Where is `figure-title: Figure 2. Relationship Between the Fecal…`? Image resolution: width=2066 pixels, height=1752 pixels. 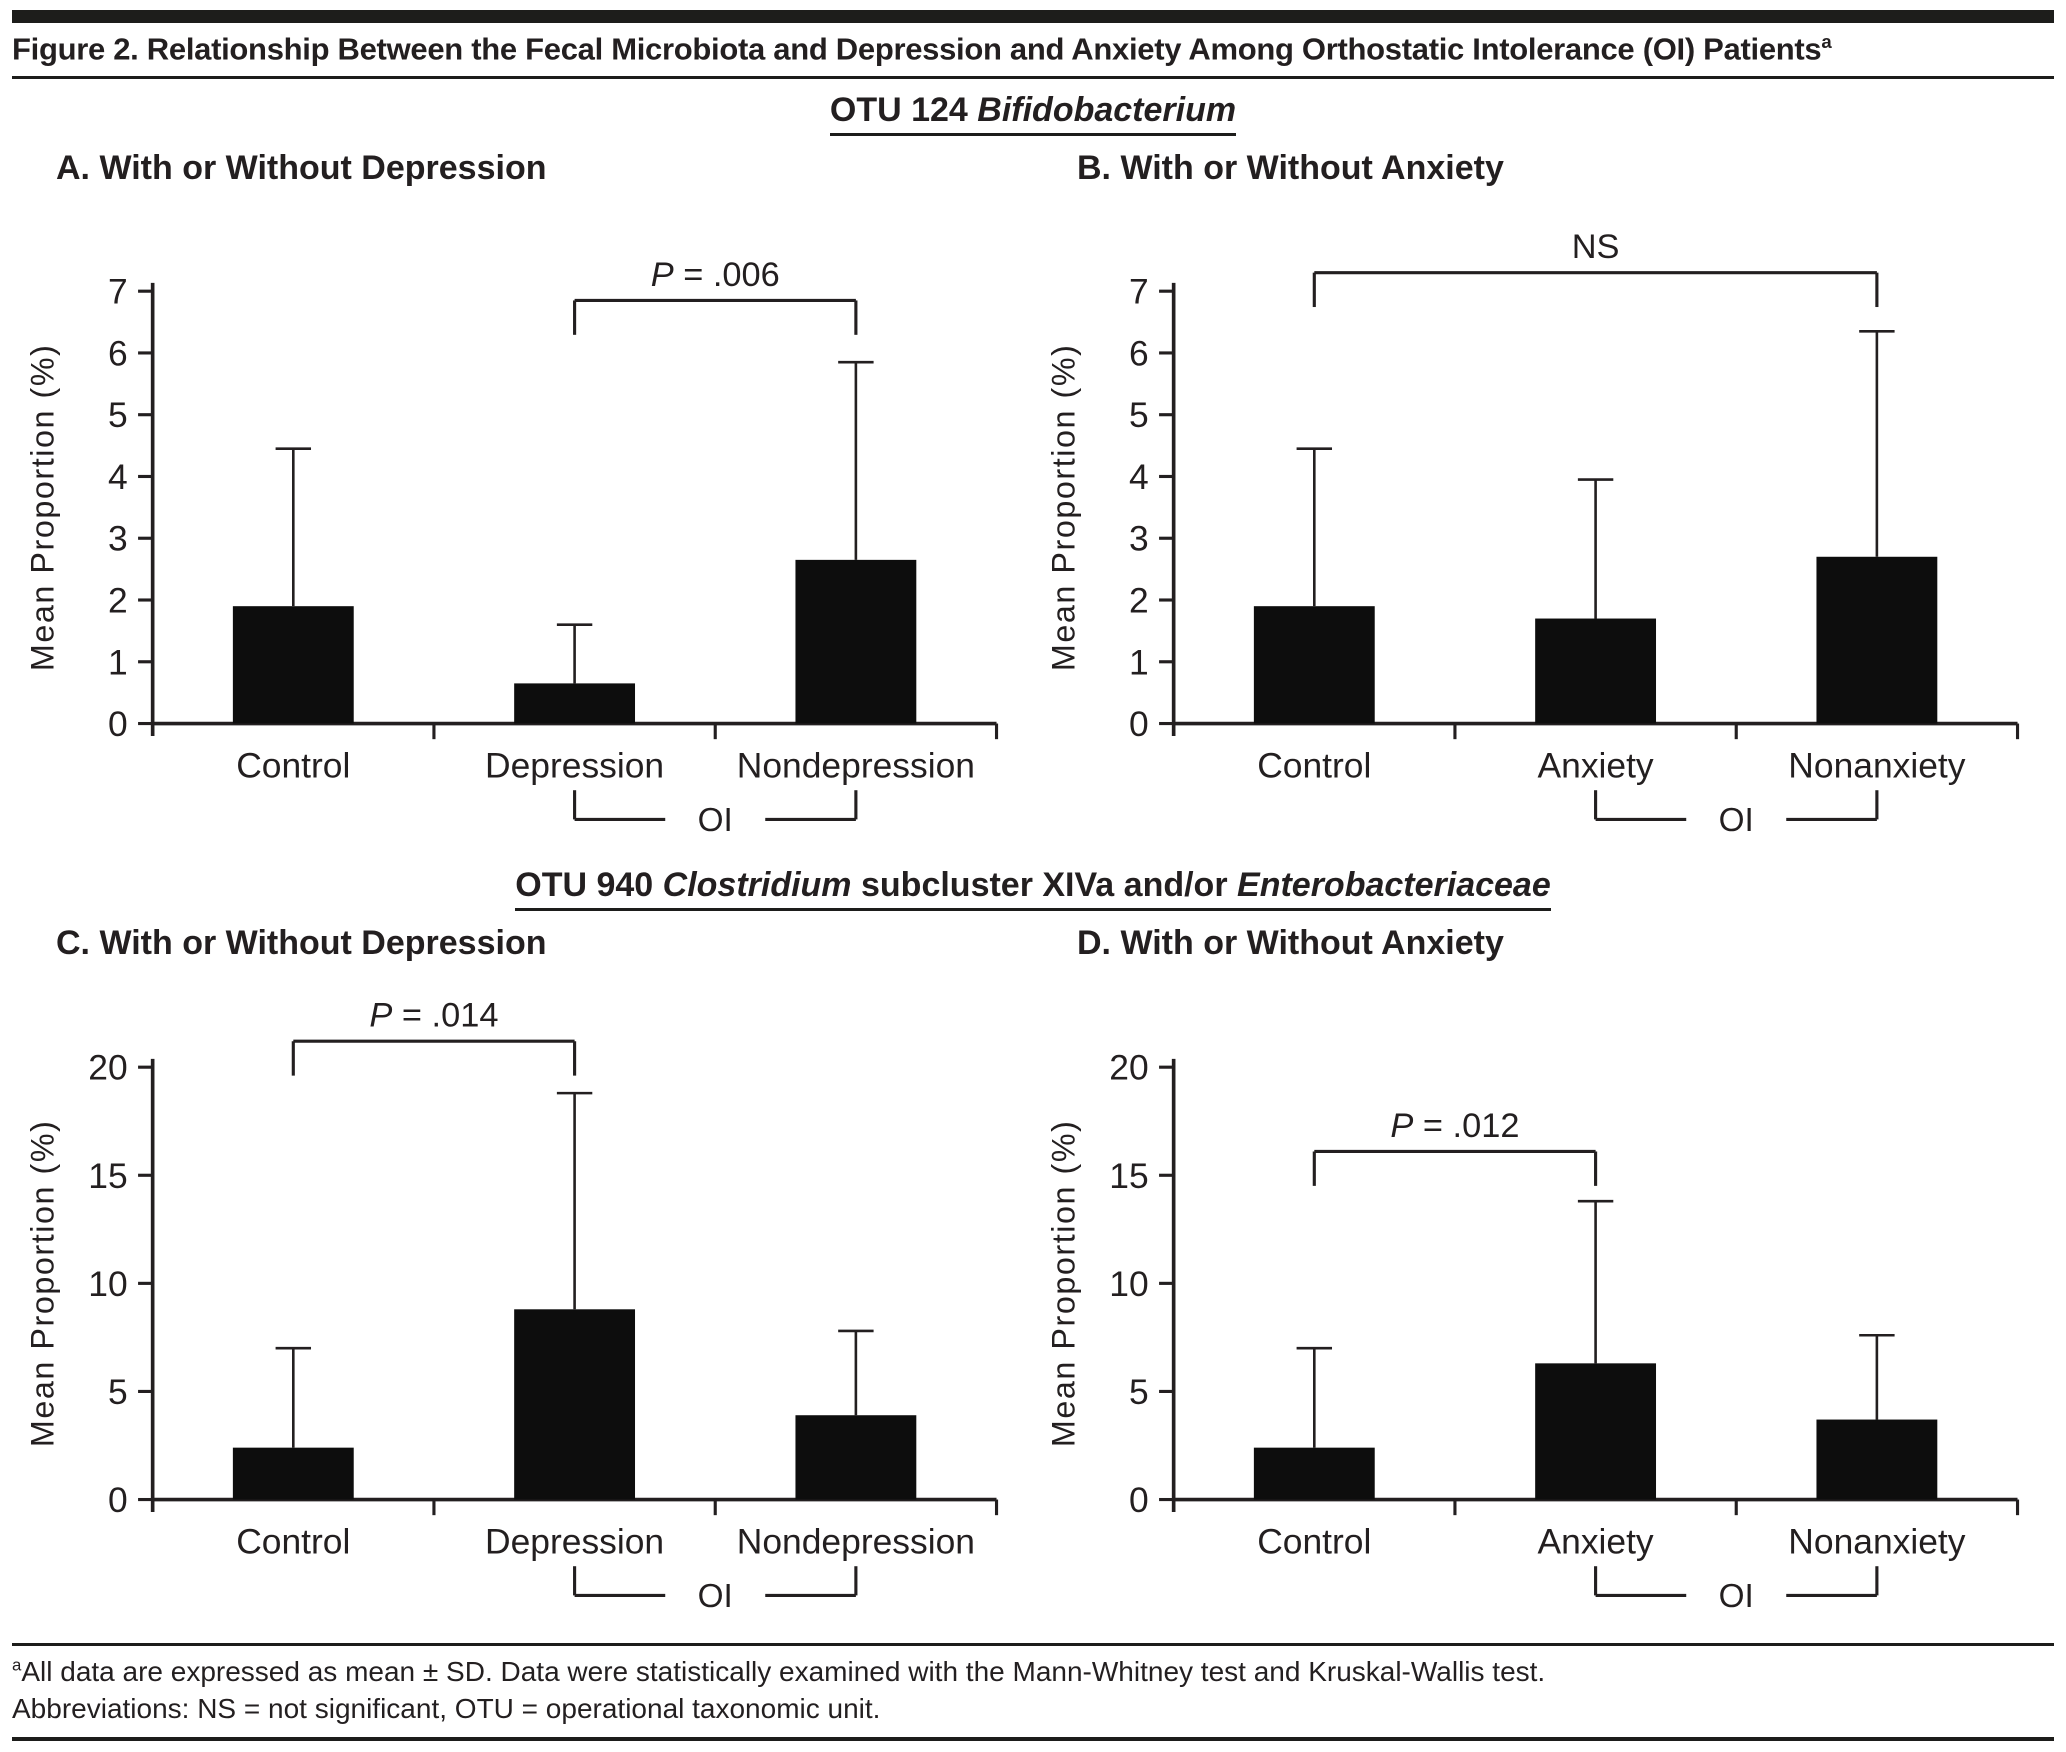
figure-title: Figure 2. Relationship Between the Fecal… is located at coordinates (1033, 49).